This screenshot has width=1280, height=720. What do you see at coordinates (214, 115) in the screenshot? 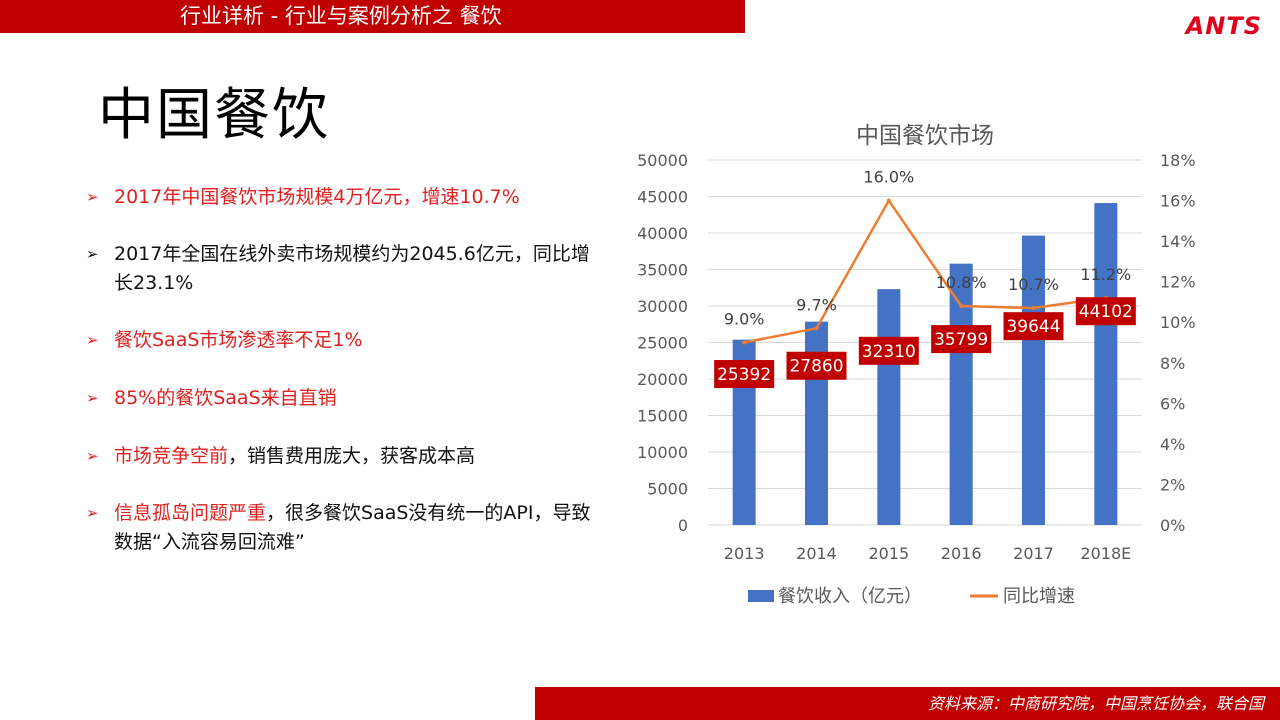
I see `page-title: 中国餐饮` at bounding box center [214, 115].